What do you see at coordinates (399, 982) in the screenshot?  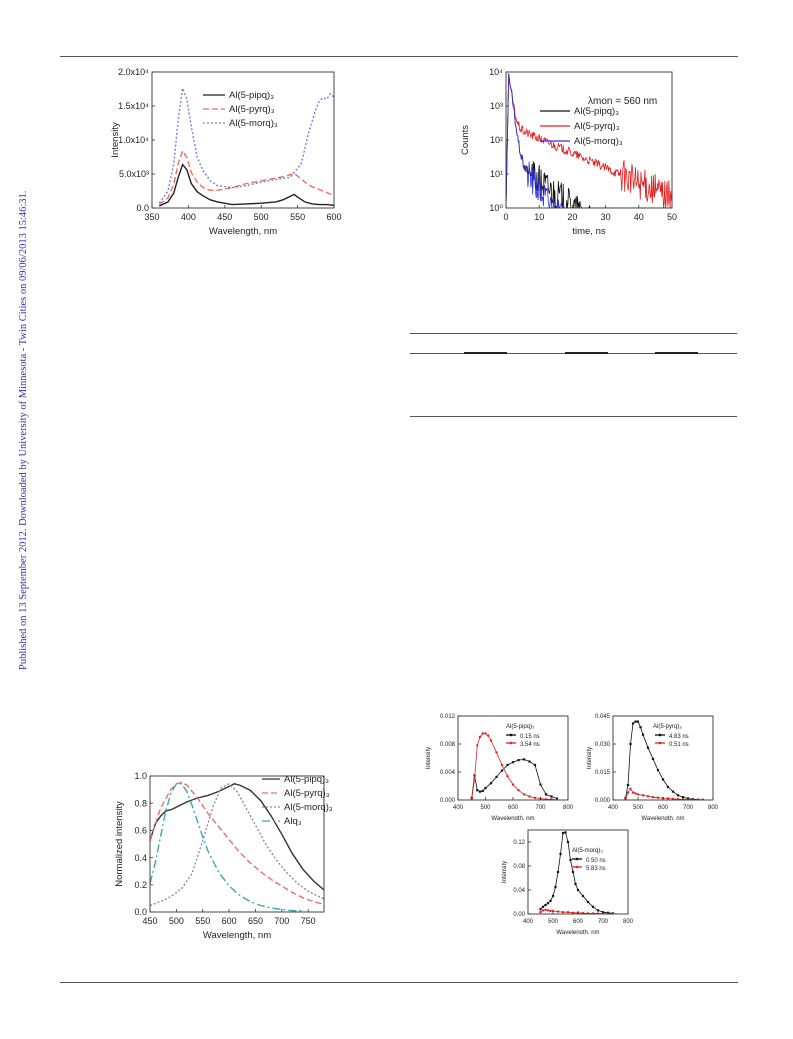 I see `footer-rule` at bounding box center [399, 982].